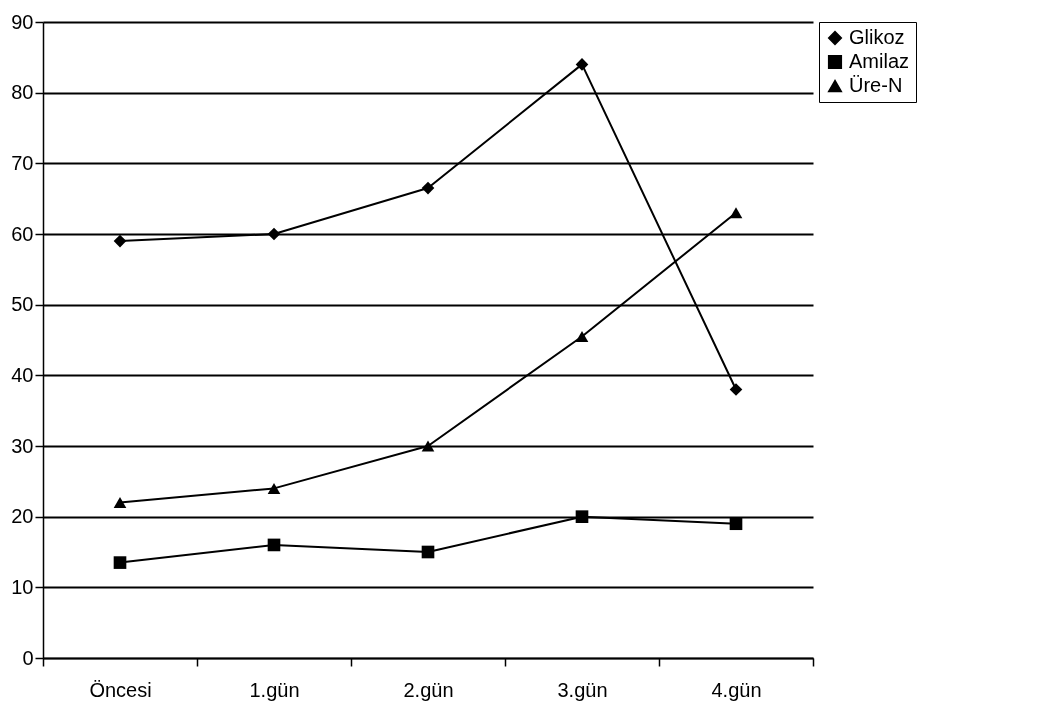  I want to click on y-tick-label: 90, so click(22, 21).